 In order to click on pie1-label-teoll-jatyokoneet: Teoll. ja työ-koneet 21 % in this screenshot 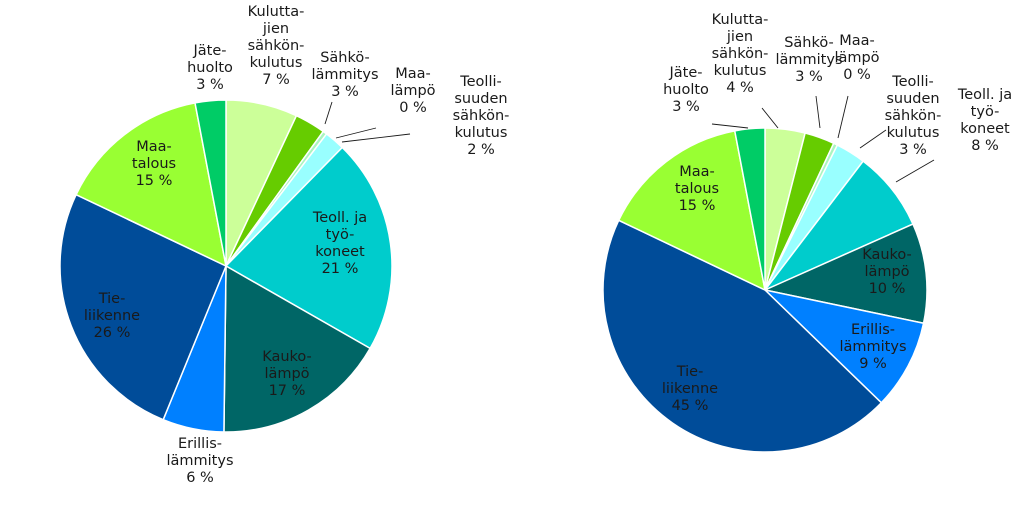, I will do `click(339, 243)`.